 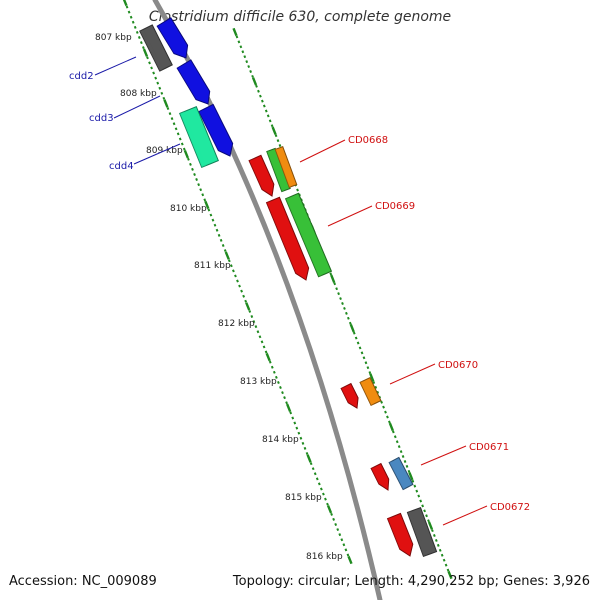 I want to click on leader-cdd4, so click(x=157, y=154).